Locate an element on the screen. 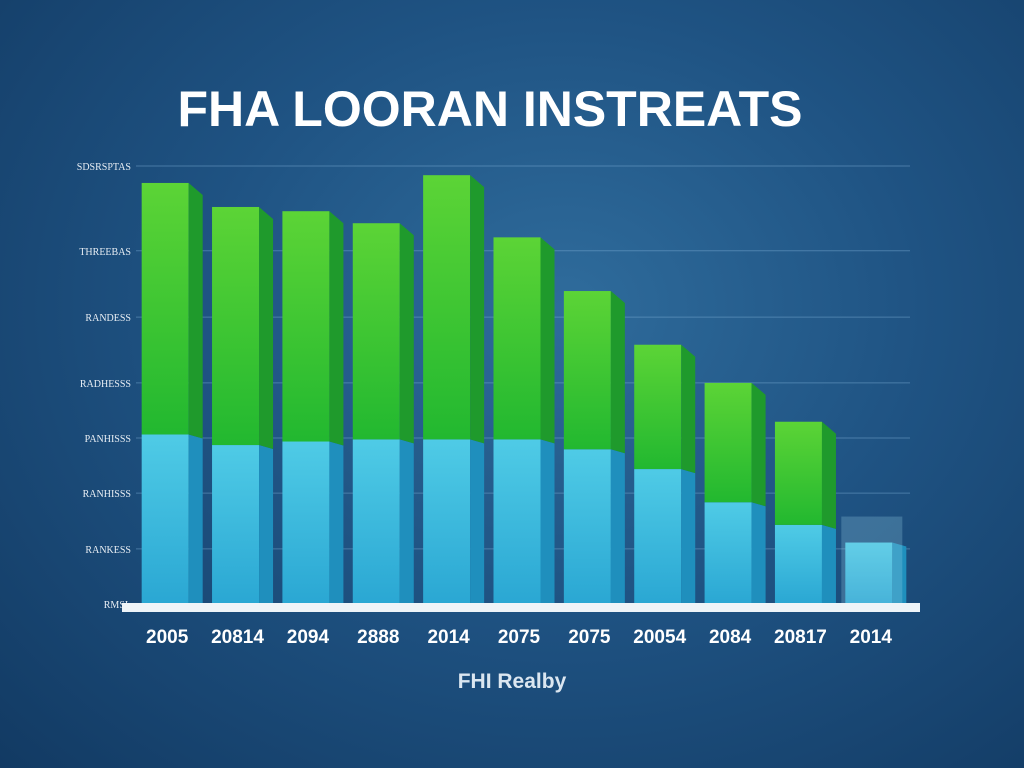 Image resolution: width=1024 pixels, height=768 pixels. x-tick-label: 2888 is located at coordinates (378, 637).